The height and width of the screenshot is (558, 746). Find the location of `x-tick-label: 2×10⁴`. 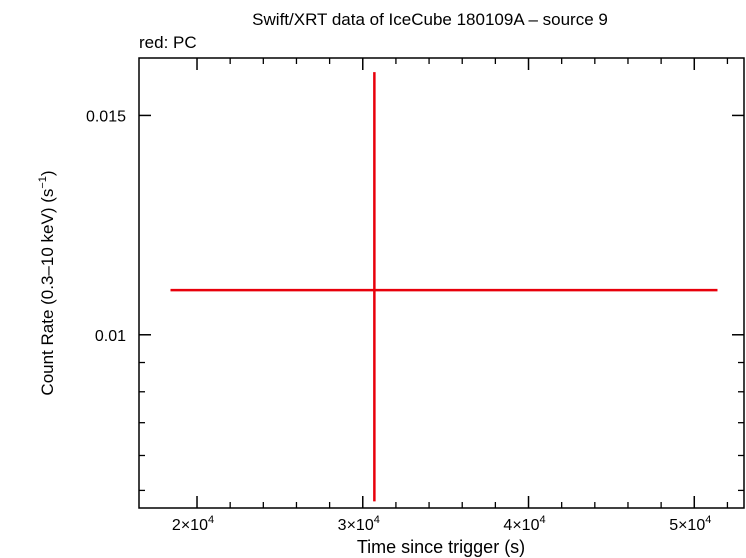

x-tick-label: 2×10⁴ is located at coordinates (193, 524).